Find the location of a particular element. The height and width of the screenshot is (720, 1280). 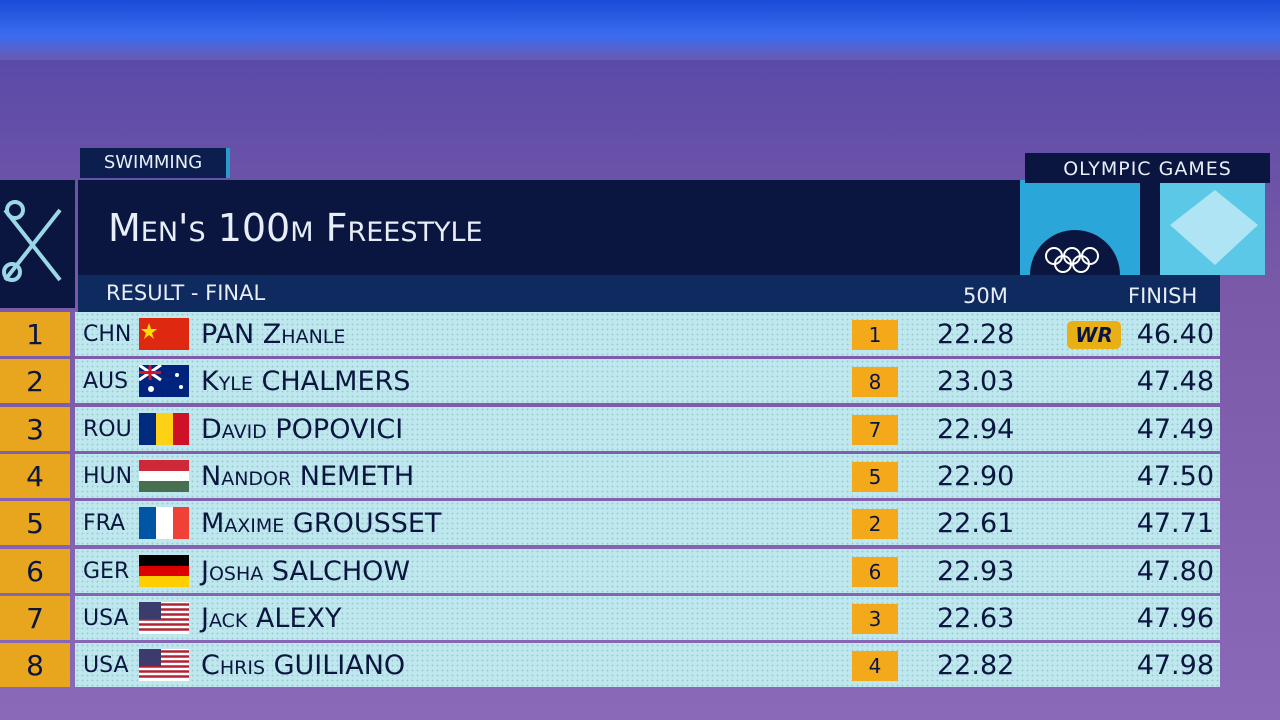

result-row: USA Chris GUILIANO 4 22.82 47.98 is located at coordinates (647, 665).